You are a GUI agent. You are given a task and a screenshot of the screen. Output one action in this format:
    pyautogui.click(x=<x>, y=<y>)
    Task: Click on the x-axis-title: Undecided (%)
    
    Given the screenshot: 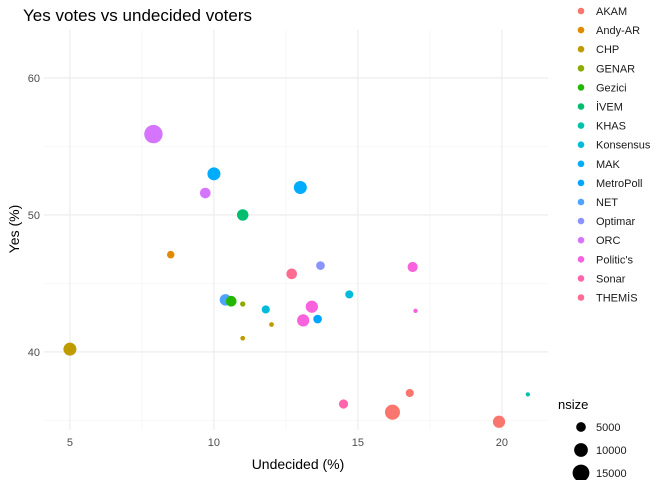 What is the action you would take?
    pyautogui.click(x=298, y=464)
    